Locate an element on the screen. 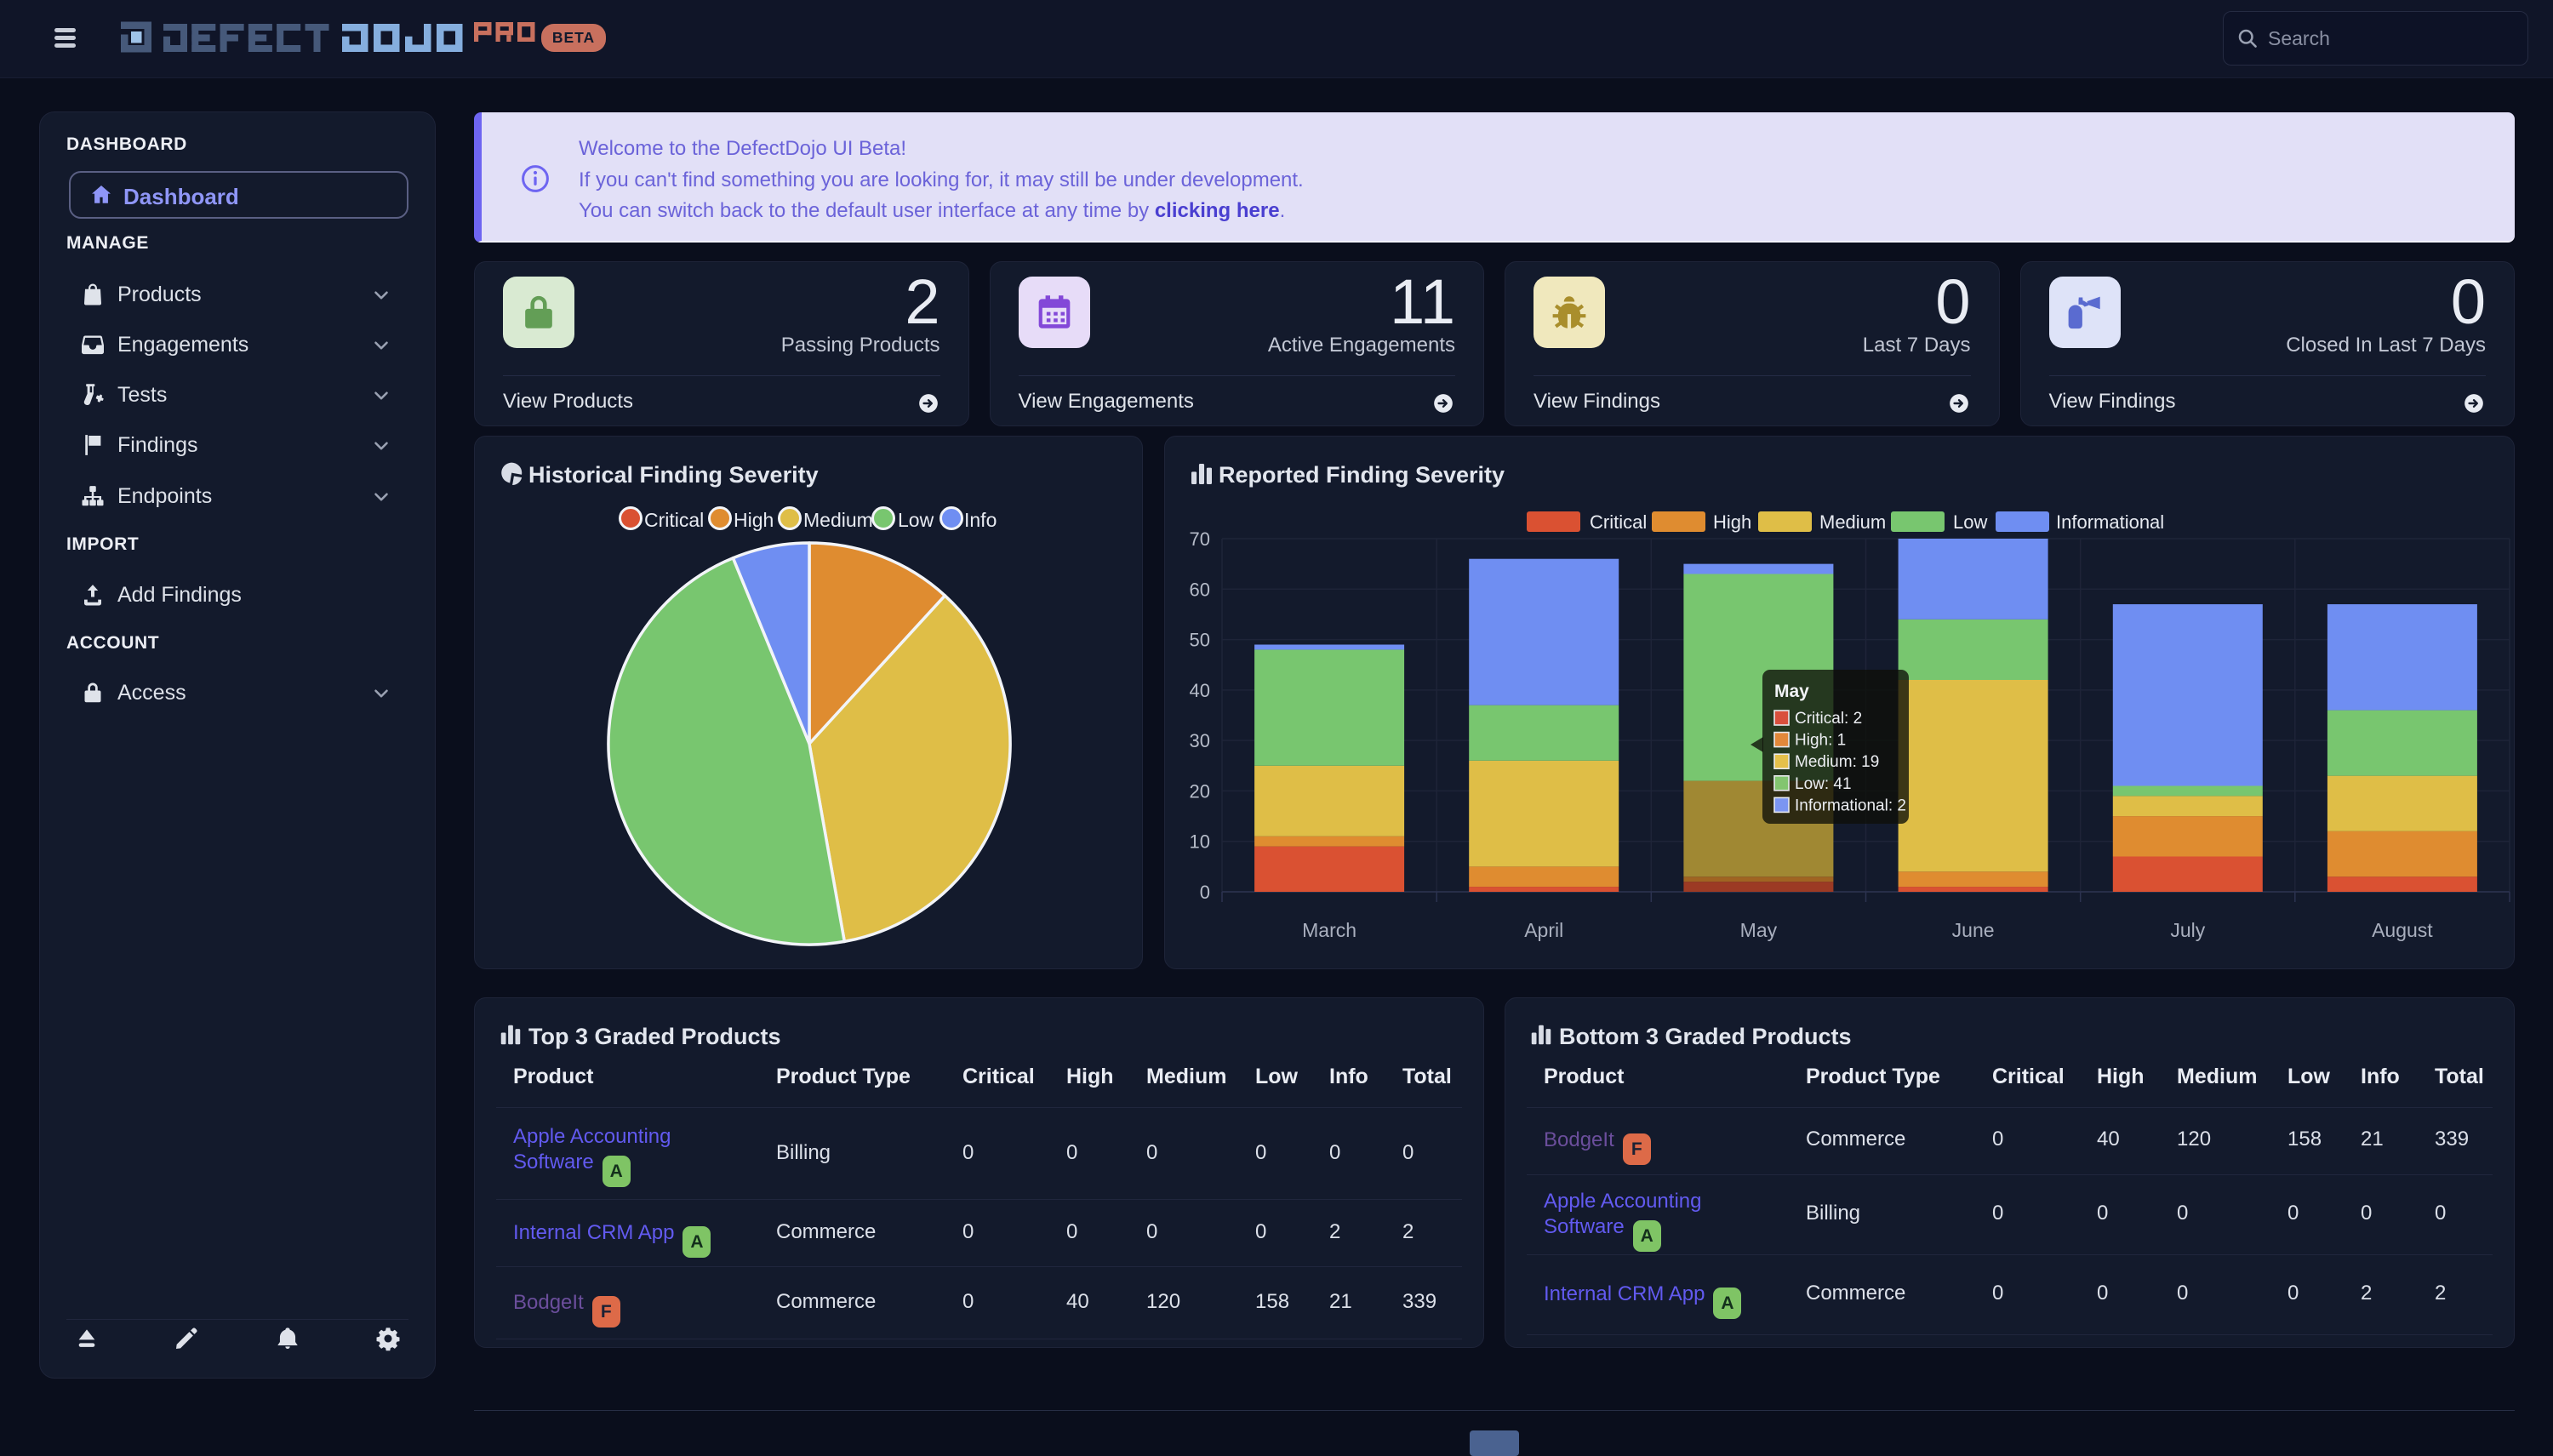 This screenshot has height=1456, width=2553. svg-text: High: 1 is located at coordinates (1820, 741).